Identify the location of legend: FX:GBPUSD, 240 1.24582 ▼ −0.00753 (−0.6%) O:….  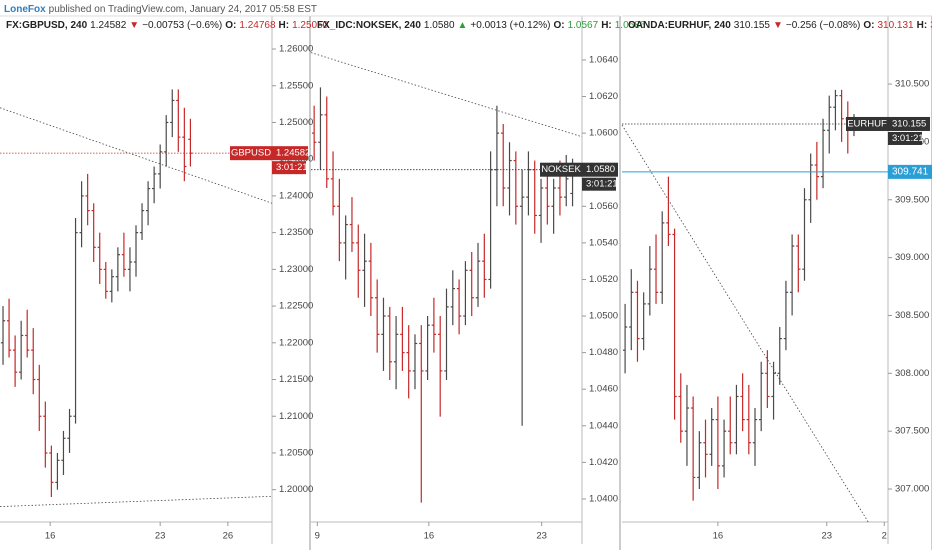
(167, 25).